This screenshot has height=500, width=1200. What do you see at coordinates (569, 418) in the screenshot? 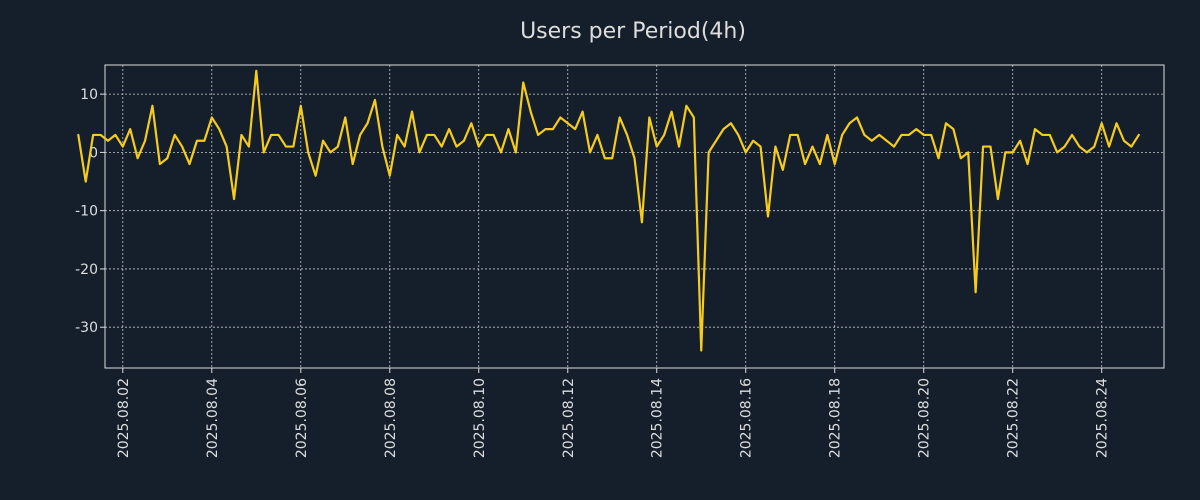
I see `x-tick-label: 2025.08.12` at bounding box center [569, 418].